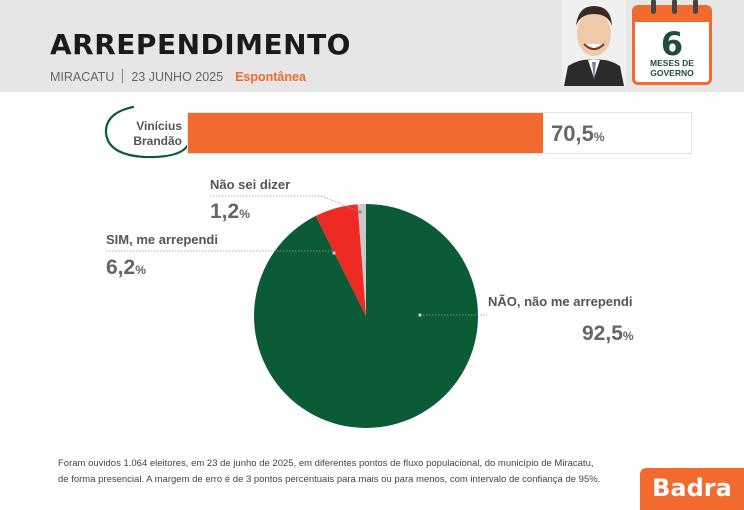 The image size is (744, 510). I want to click on slice-label-no: NÃO, não me arrependi, so click(560, 301).